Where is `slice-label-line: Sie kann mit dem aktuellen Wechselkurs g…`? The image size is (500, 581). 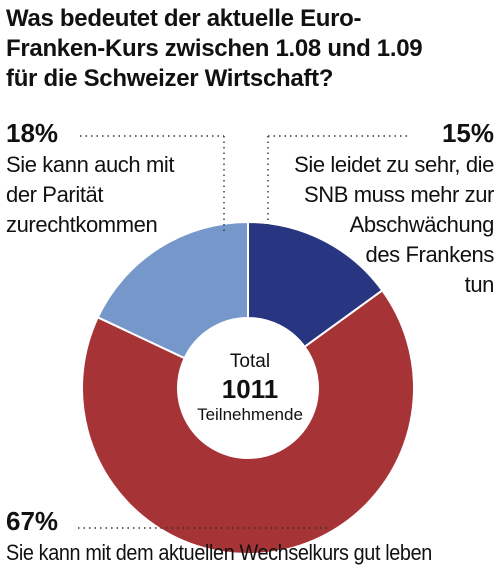
slice-label-line: Sie kann mit dem aktuellen Wechselkurs g… is located at coordinates (219, 552).